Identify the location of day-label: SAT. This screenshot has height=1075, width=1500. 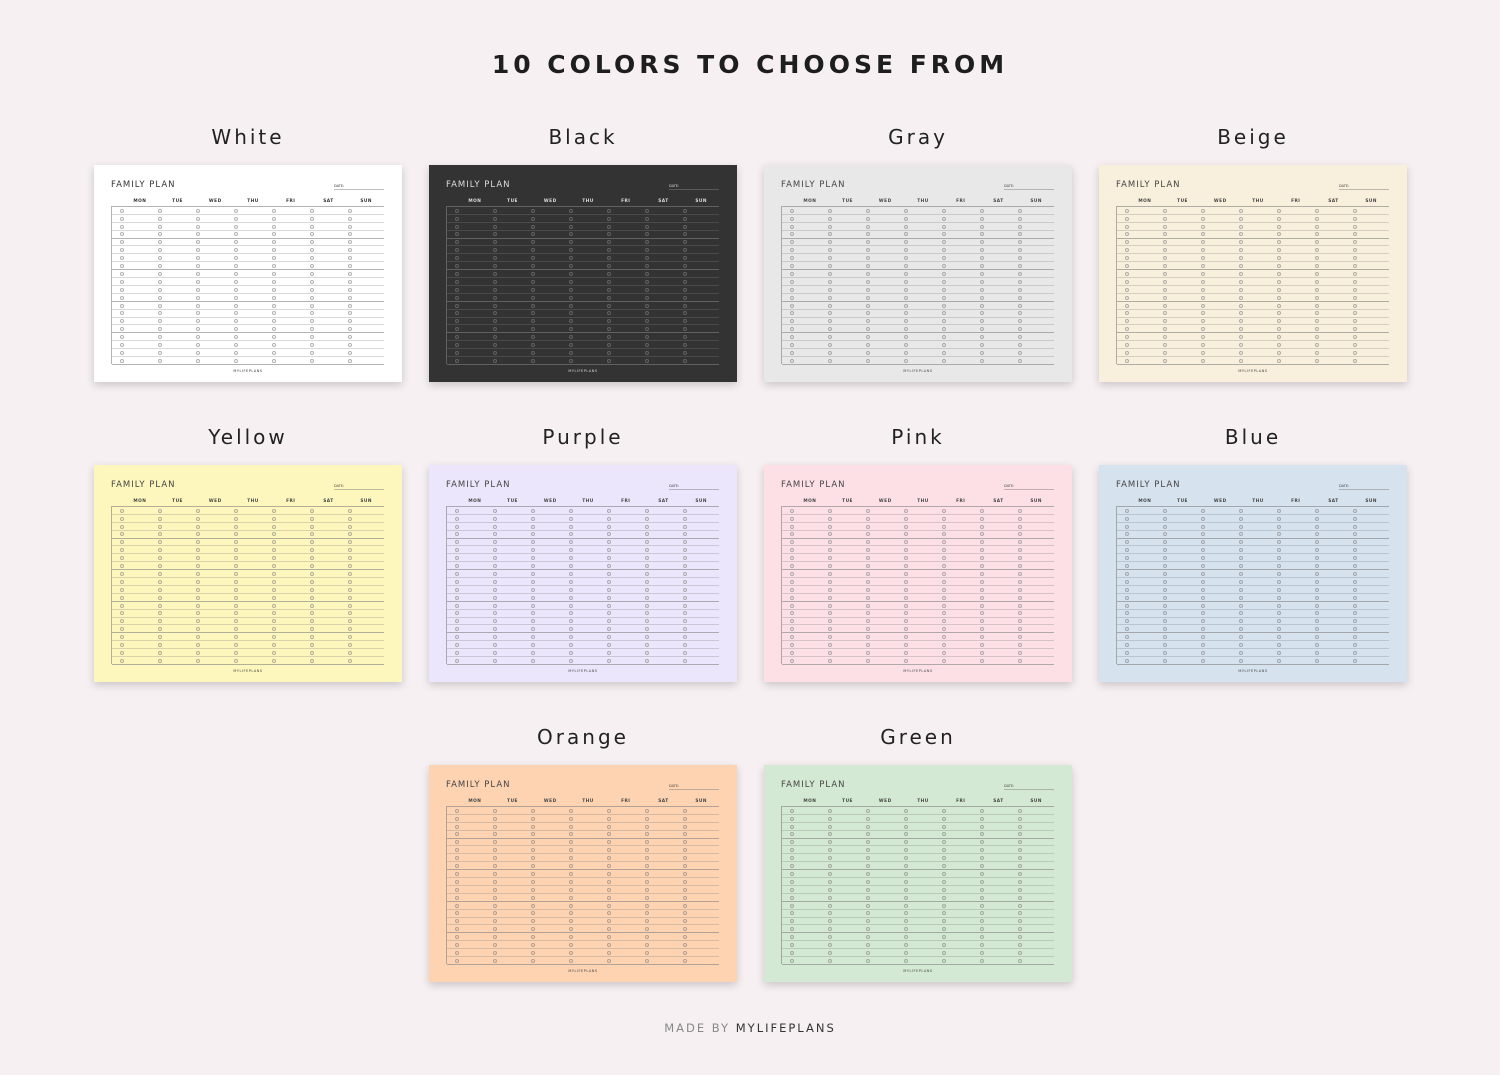
(663, 201).